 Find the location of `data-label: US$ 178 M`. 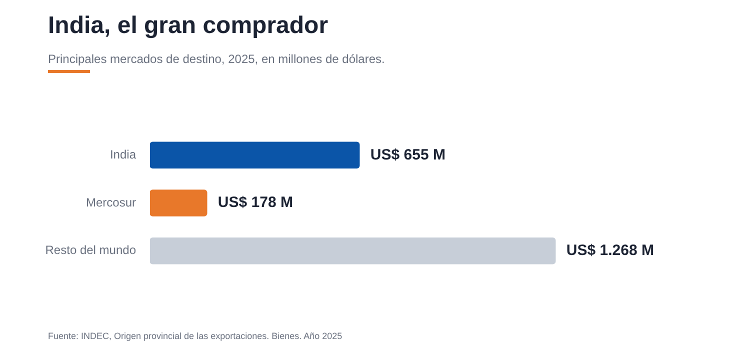

data-label: US$ 178 M is located at coordinates (255, 203).